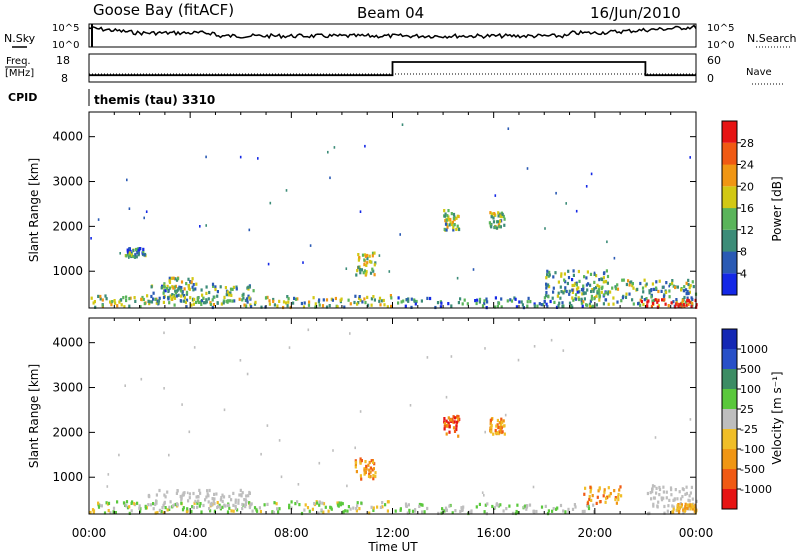  I want to click on velocity-colorbar-swatch, so click(729, 339).